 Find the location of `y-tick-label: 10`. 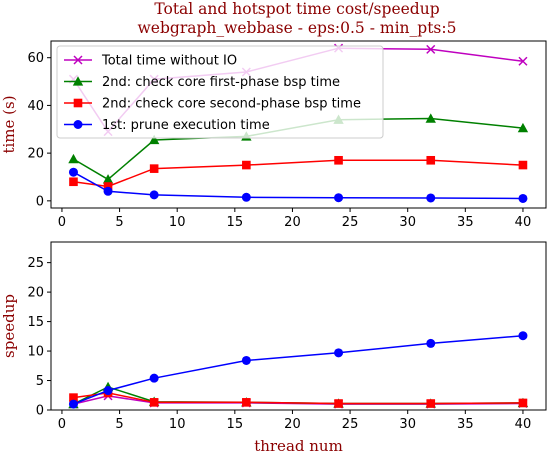

y-tick-label: 10 is located at coordinates (35, 352).